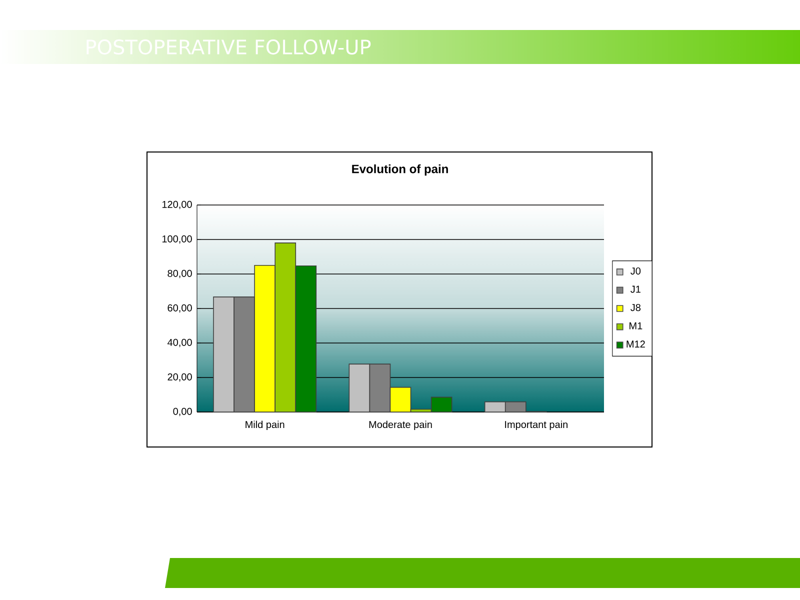  What do you see at coordinates (636, 326) in the screenshot?
I see `legend-label: M1` at bounding box center [636, 326].